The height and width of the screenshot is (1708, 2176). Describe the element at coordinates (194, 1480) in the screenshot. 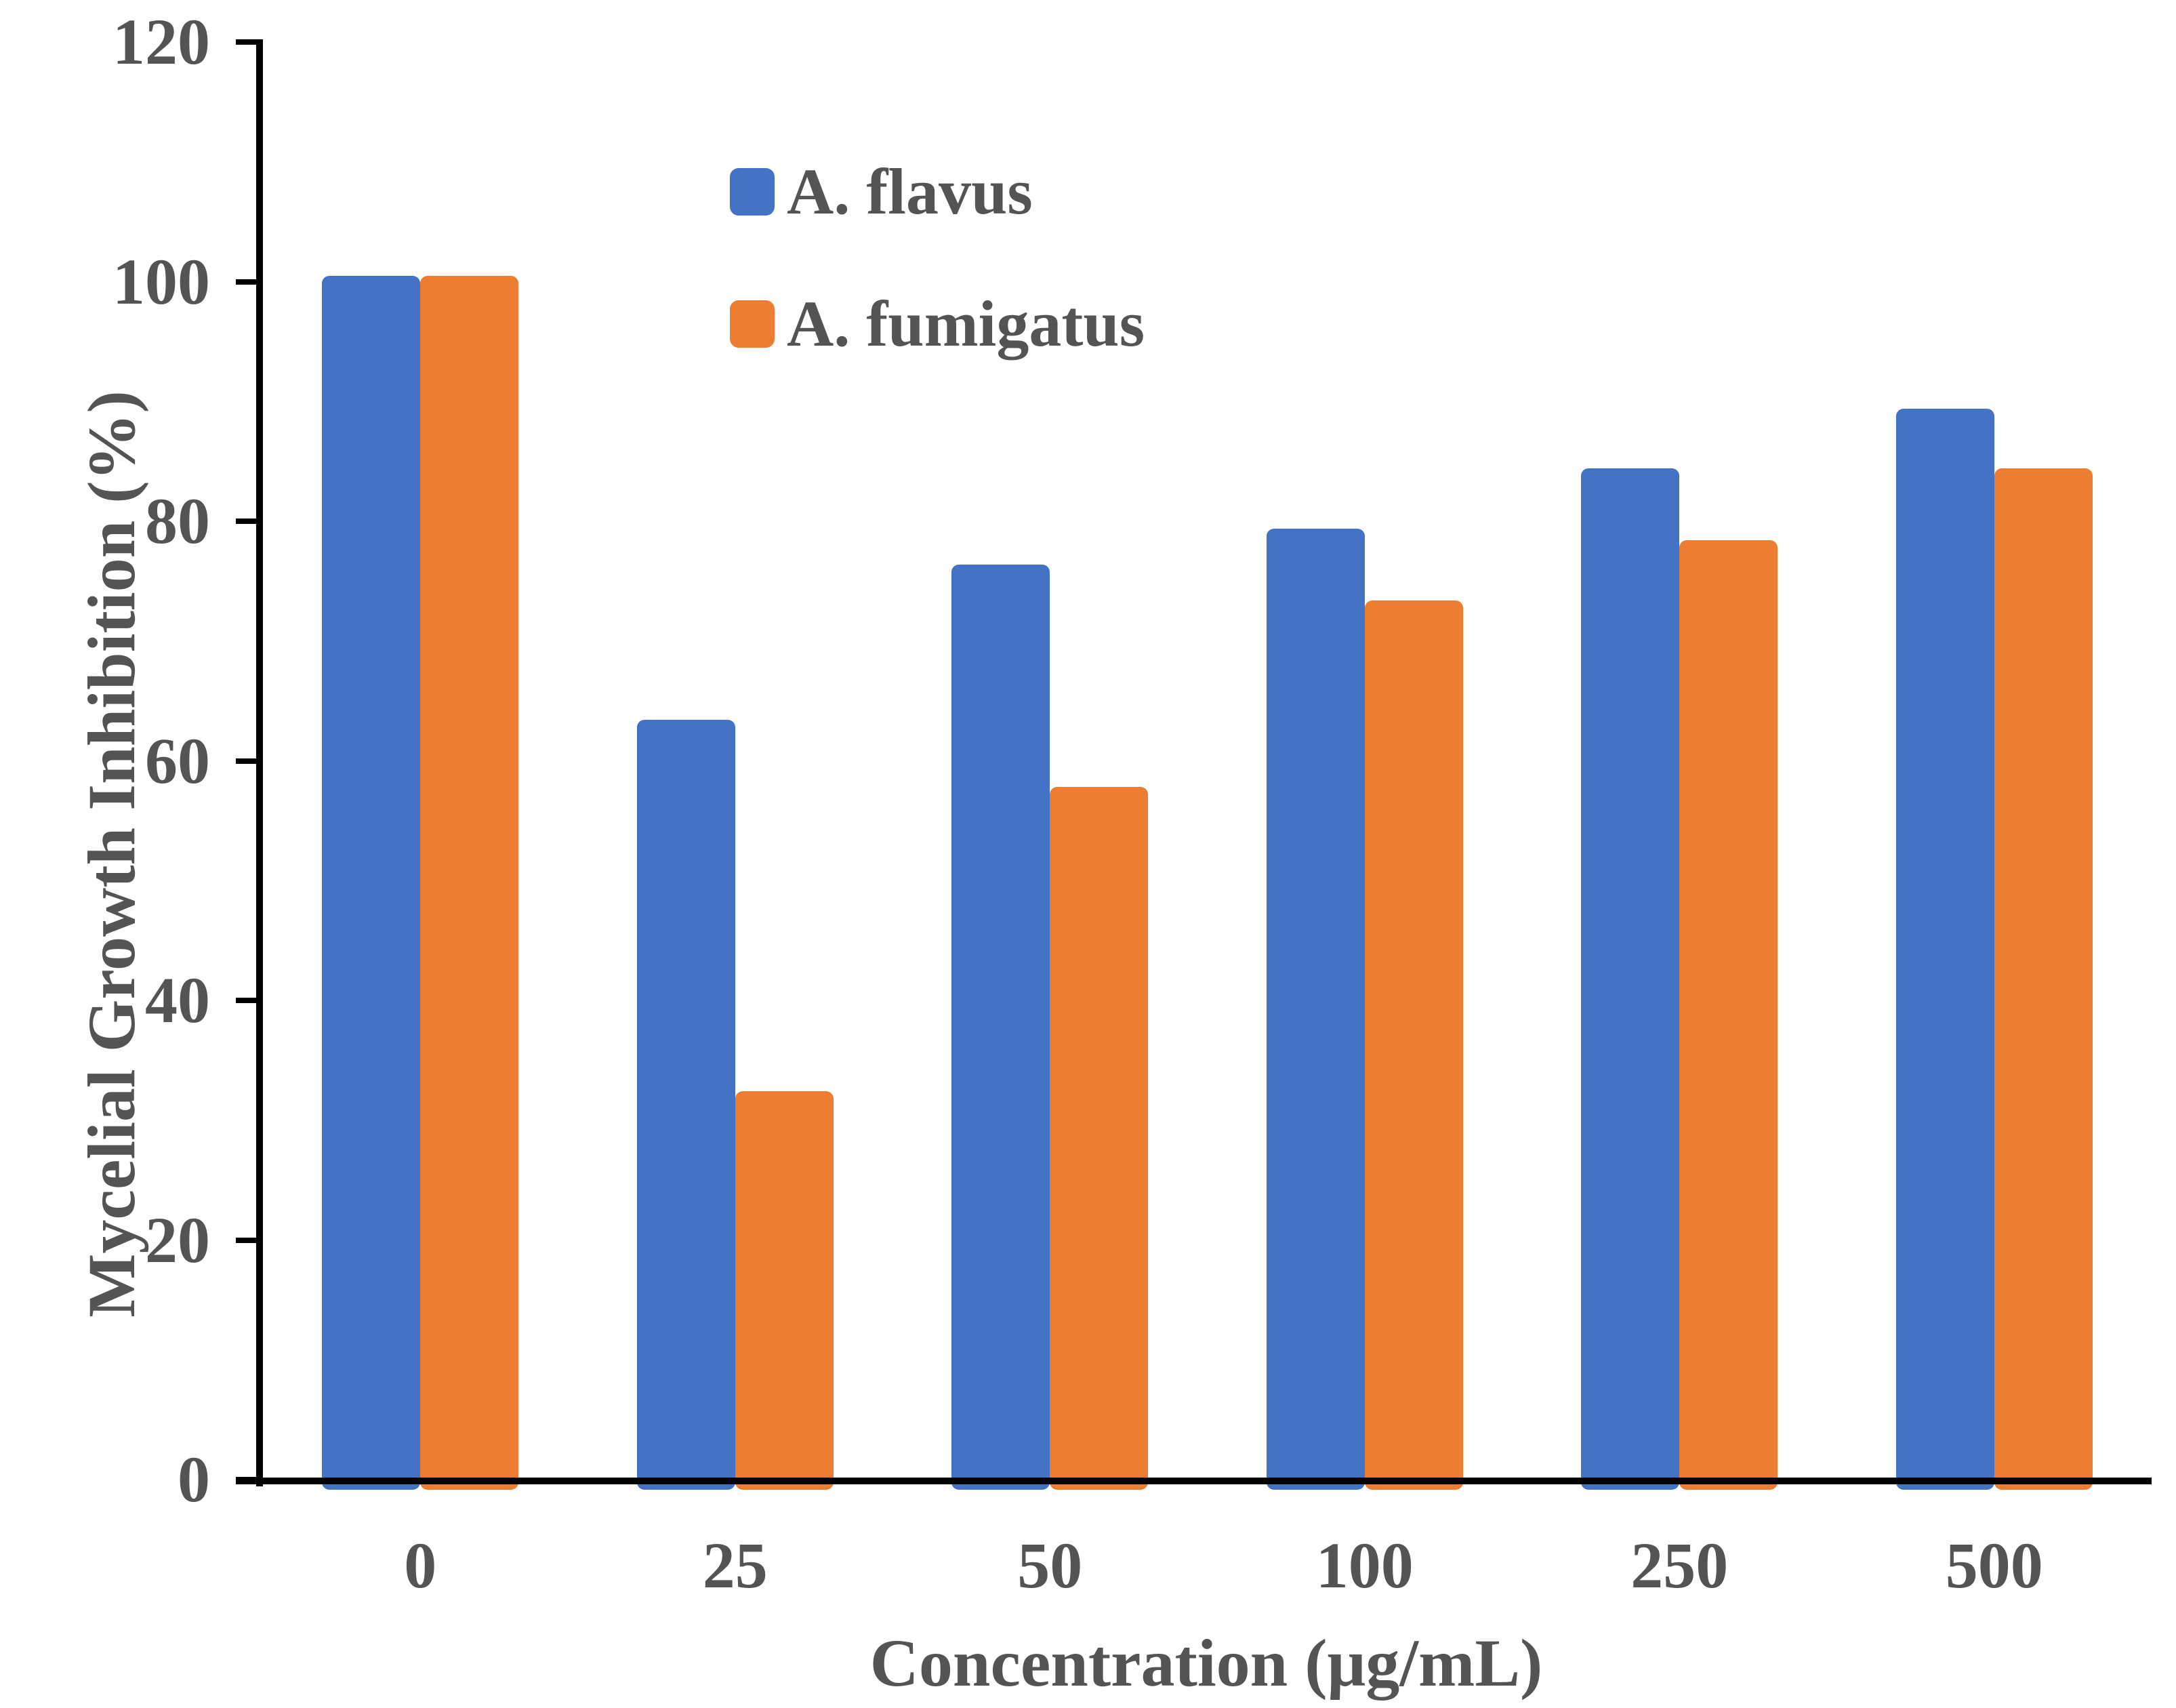

I see `y-tick-label-0: 0` at that location.